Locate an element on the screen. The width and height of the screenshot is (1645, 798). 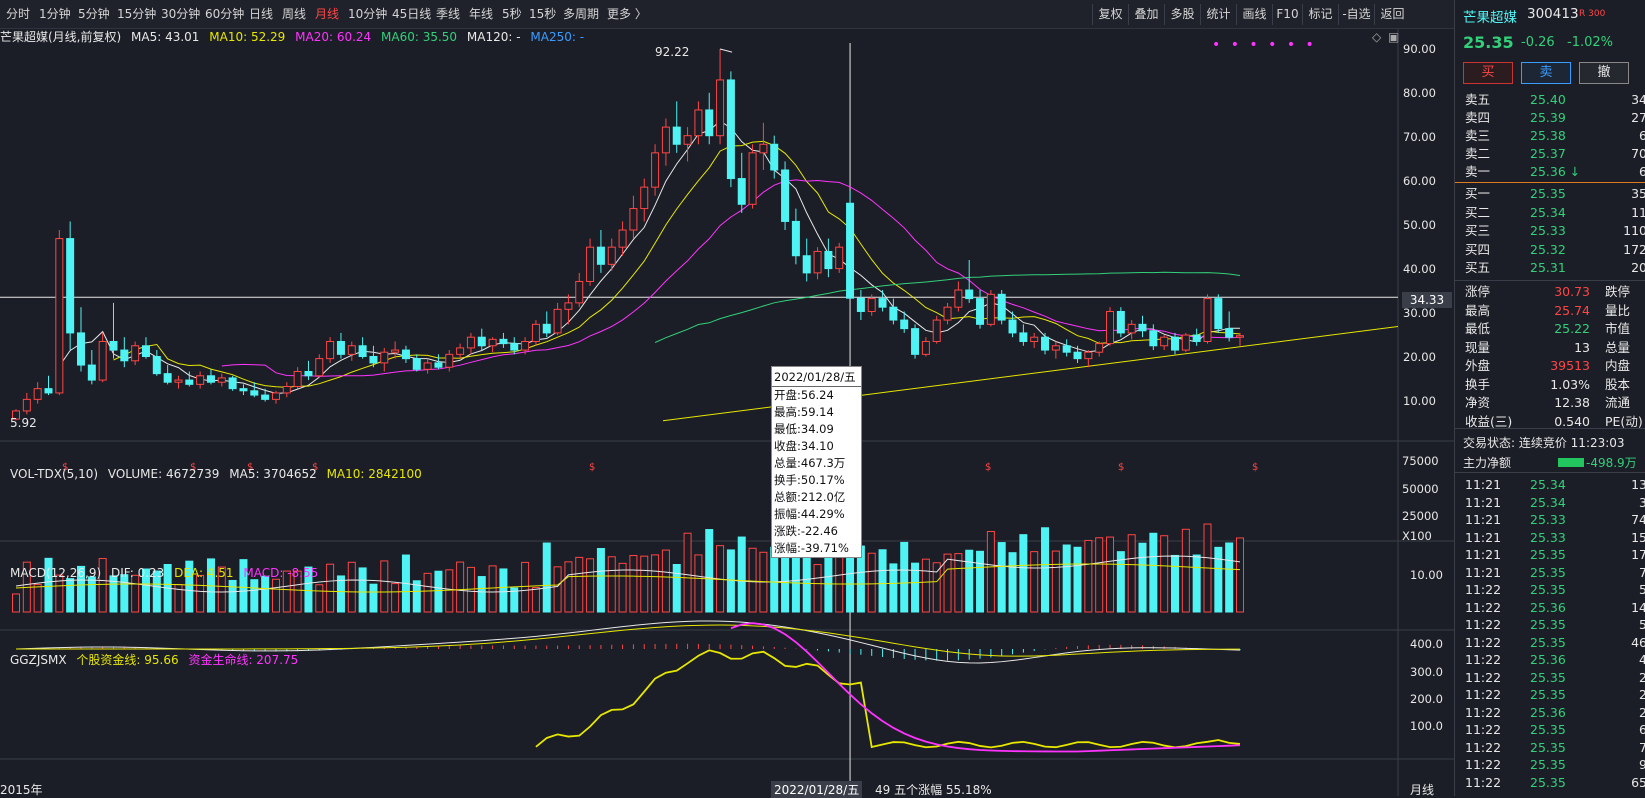
tool-button-7: -自选 is located at coordinates (1356, 14).